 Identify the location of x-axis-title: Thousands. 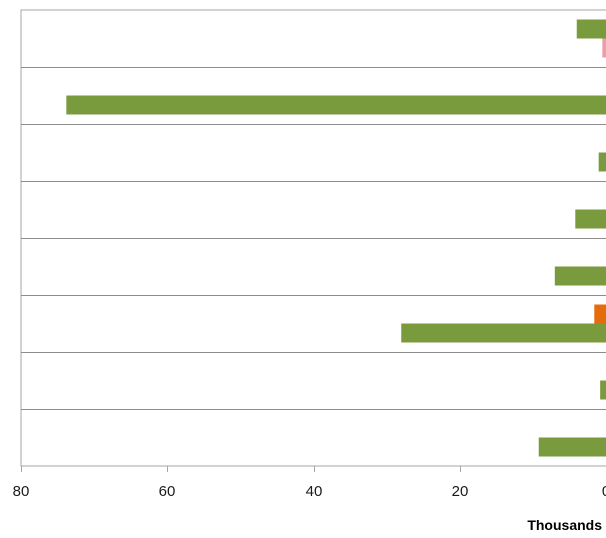
(564, 525).